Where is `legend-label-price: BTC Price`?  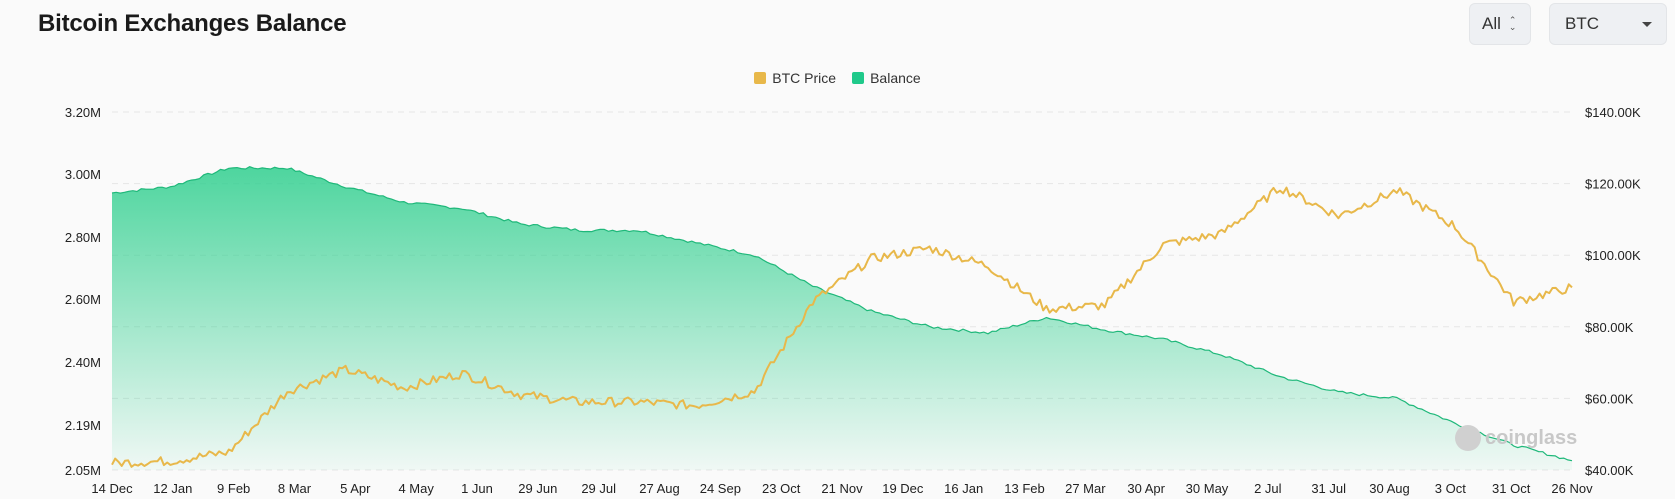 legend-label-price: BTC Price is located at coordinates (804, 78).